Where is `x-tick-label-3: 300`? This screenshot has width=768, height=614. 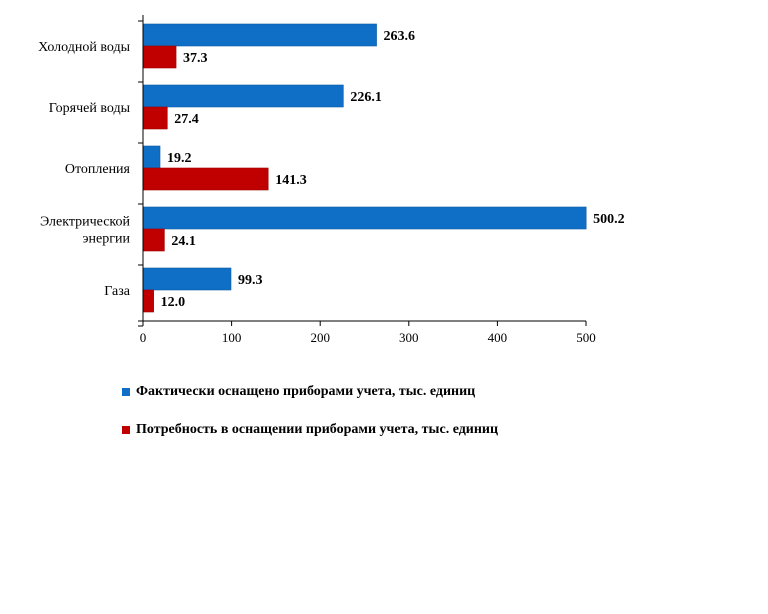
x-tick-label-3: 300 is located at coordinates (409, 337).